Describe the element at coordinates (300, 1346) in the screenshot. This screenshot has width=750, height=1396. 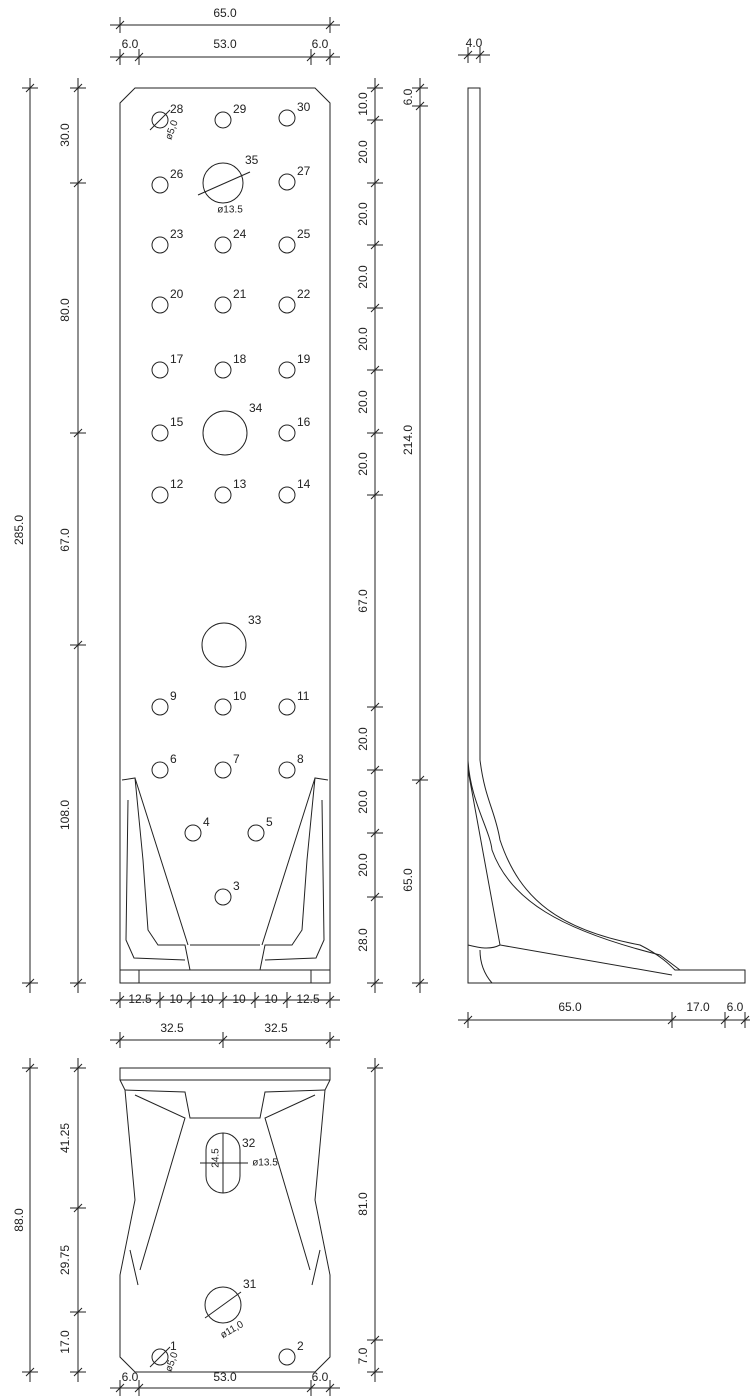
I see `hole-label: 2` at that location.